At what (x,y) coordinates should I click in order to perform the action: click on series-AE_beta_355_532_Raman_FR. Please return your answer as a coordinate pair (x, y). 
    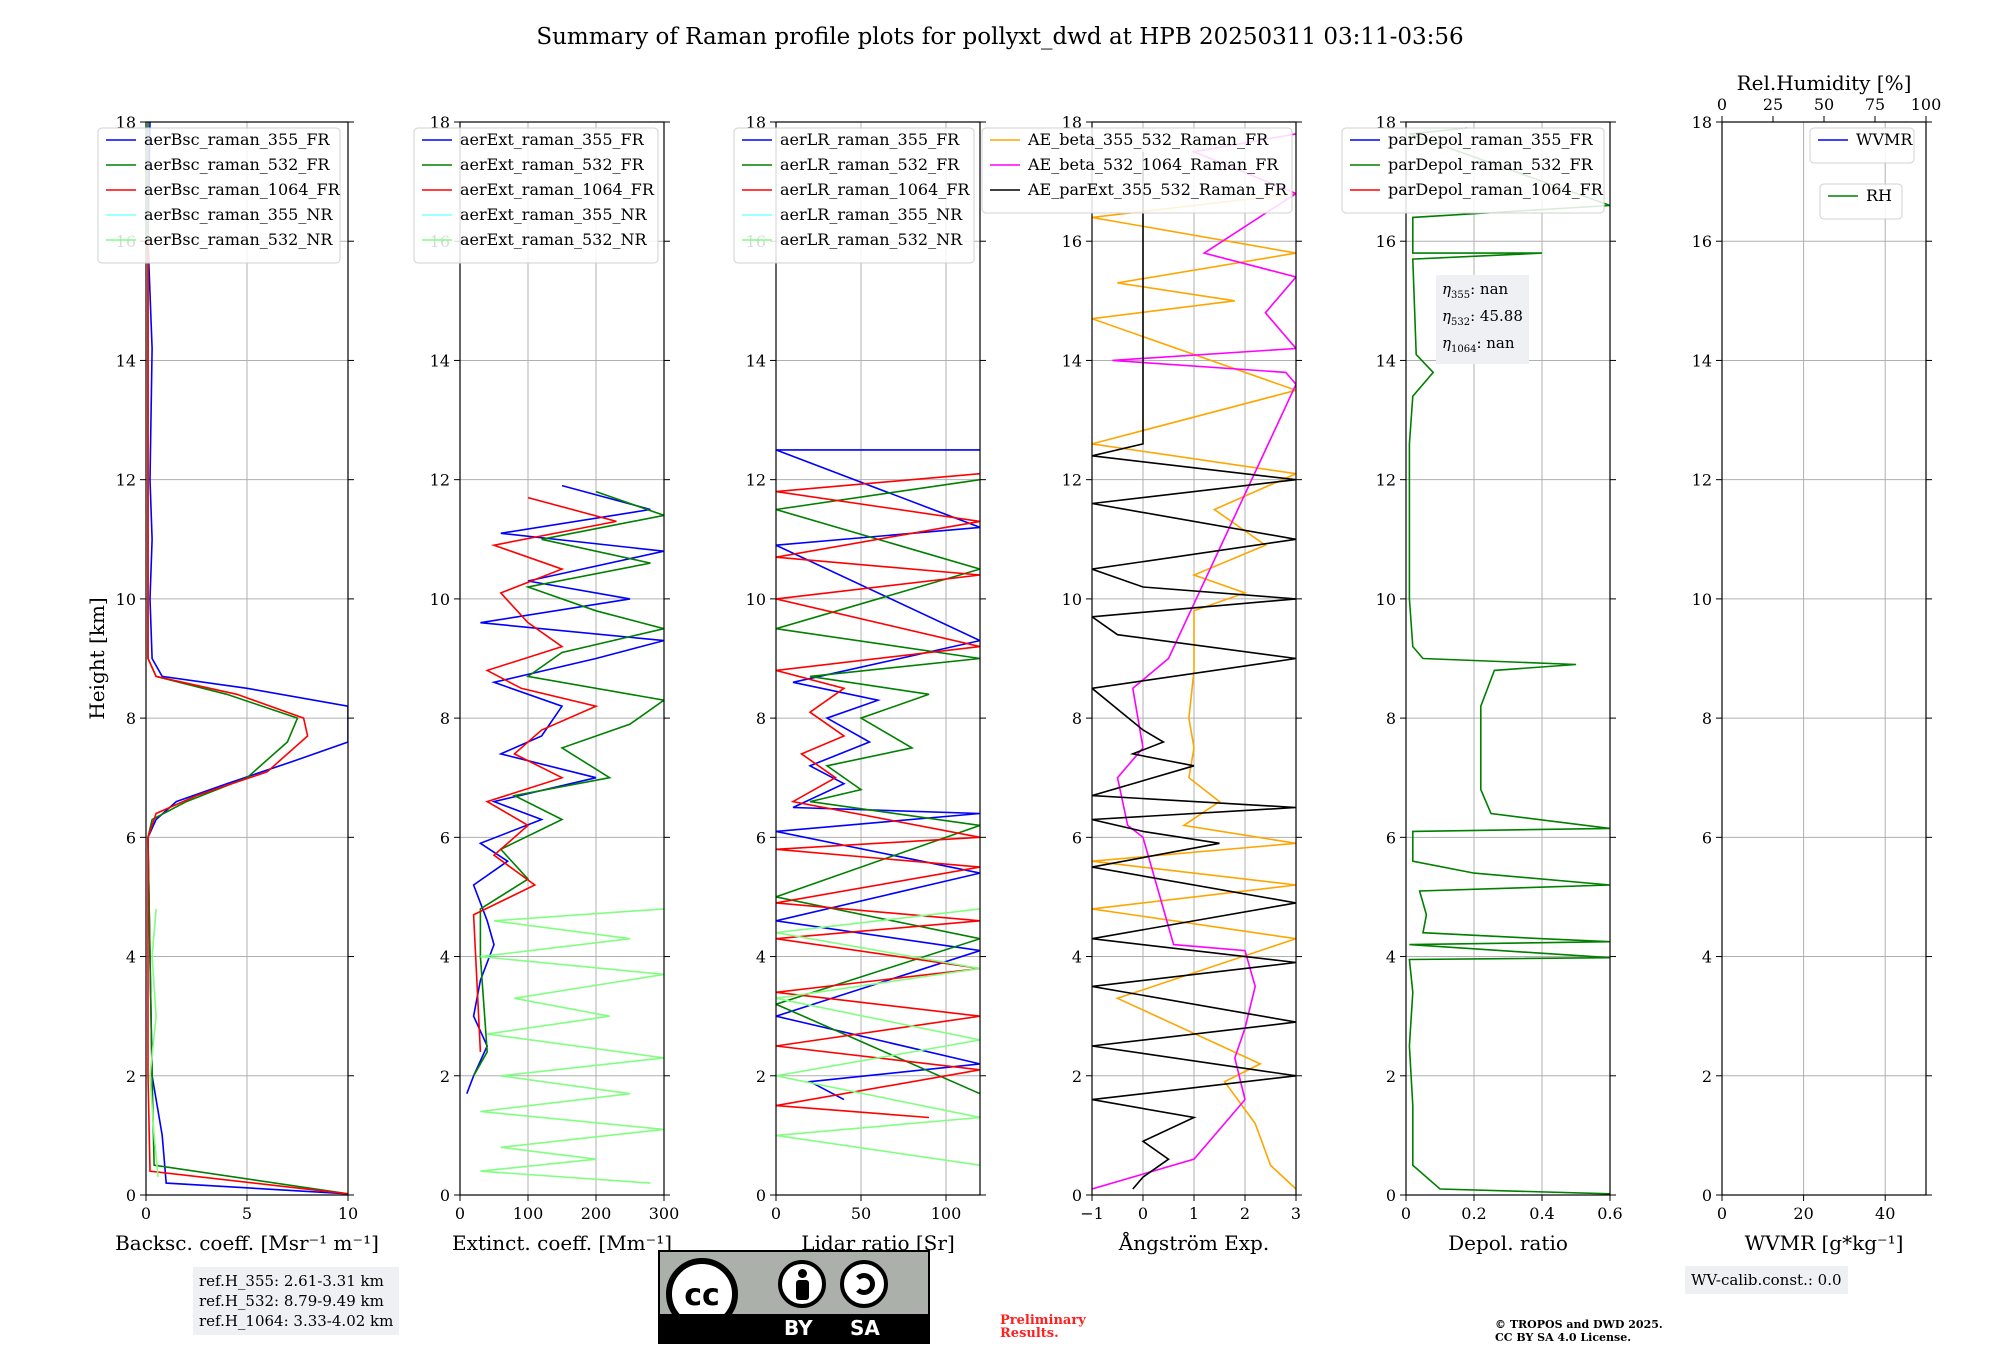
    Looking at the image, I should click on (1194, 691).